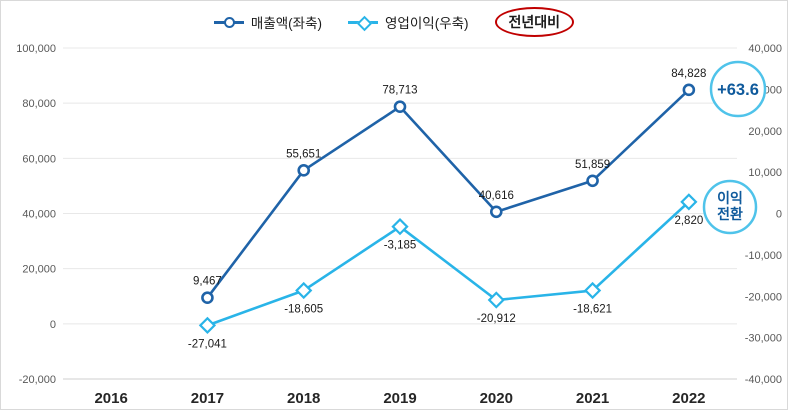 This screenshot has height=410, width=788. What do you see at coordinates (765, 132) in the screenshot?
I see `right-axis-tick: 20,000` at bounding box center [765, 132].